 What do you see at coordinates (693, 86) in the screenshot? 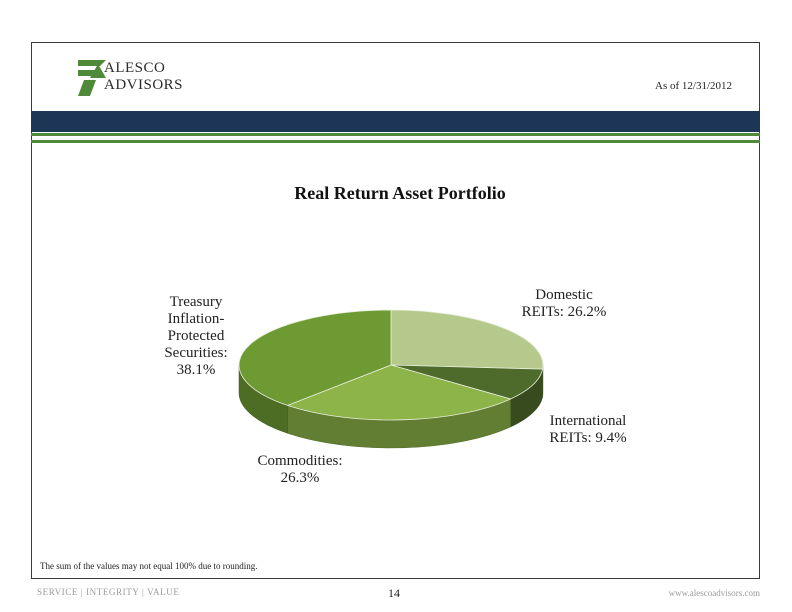
I see `as-of-date: As of 12/31/2012` at bounding box center [693, 86].